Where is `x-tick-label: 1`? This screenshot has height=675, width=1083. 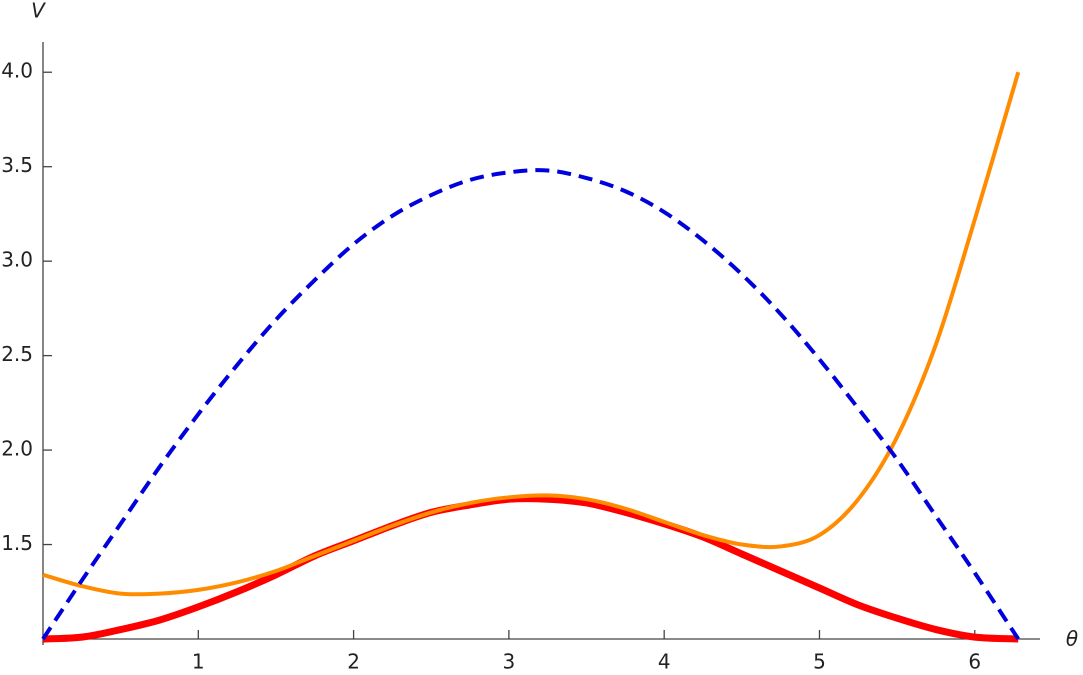 x-tick-label: 1 is located at coordinates (198, 662).